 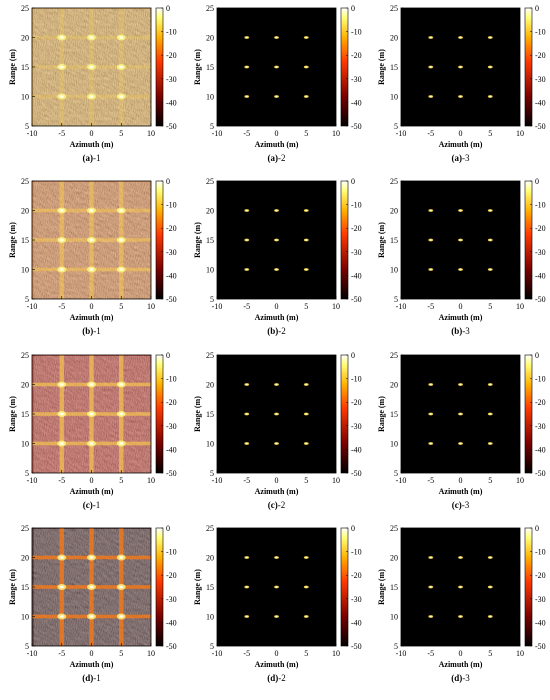 I want to click on caption-suffix: -3, so click(x=466, y=505).